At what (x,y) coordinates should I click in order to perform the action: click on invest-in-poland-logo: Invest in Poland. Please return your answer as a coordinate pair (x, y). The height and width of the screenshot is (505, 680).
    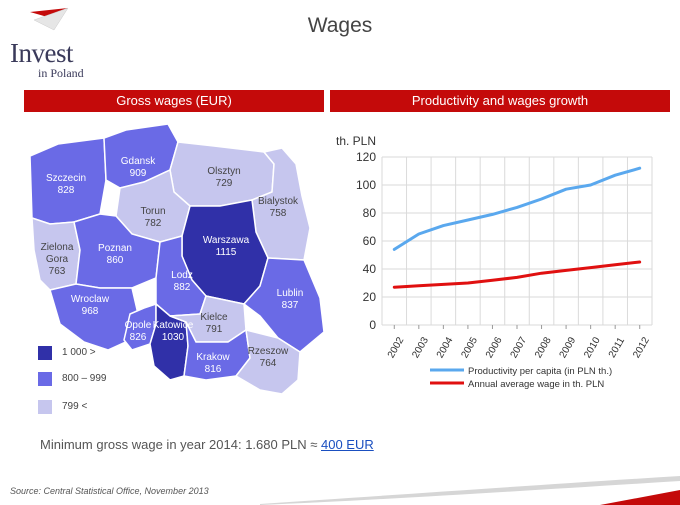
    Looking at the image, I should click on (53, 43).